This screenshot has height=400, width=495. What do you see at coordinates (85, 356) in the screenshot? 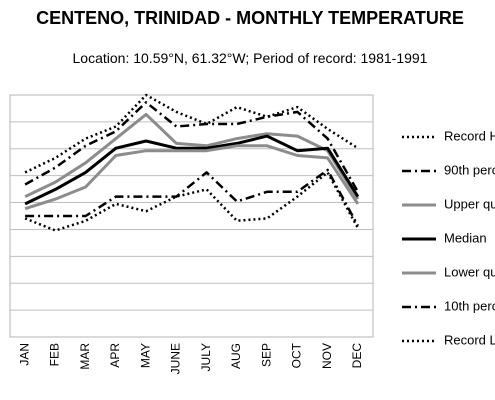
I see `x-tick-label: MAR` at bounding box center [85, 356].